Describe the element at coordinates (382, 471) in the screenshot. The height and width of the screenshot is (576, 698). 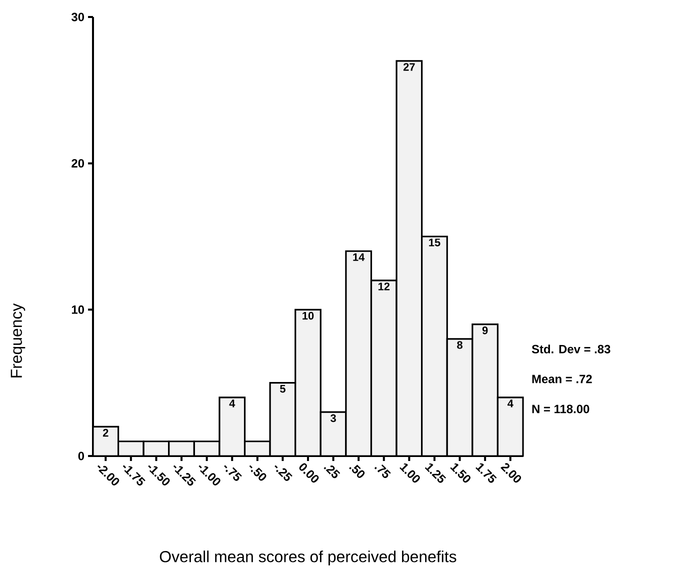
I see `x-tick-label: .75` at that location.